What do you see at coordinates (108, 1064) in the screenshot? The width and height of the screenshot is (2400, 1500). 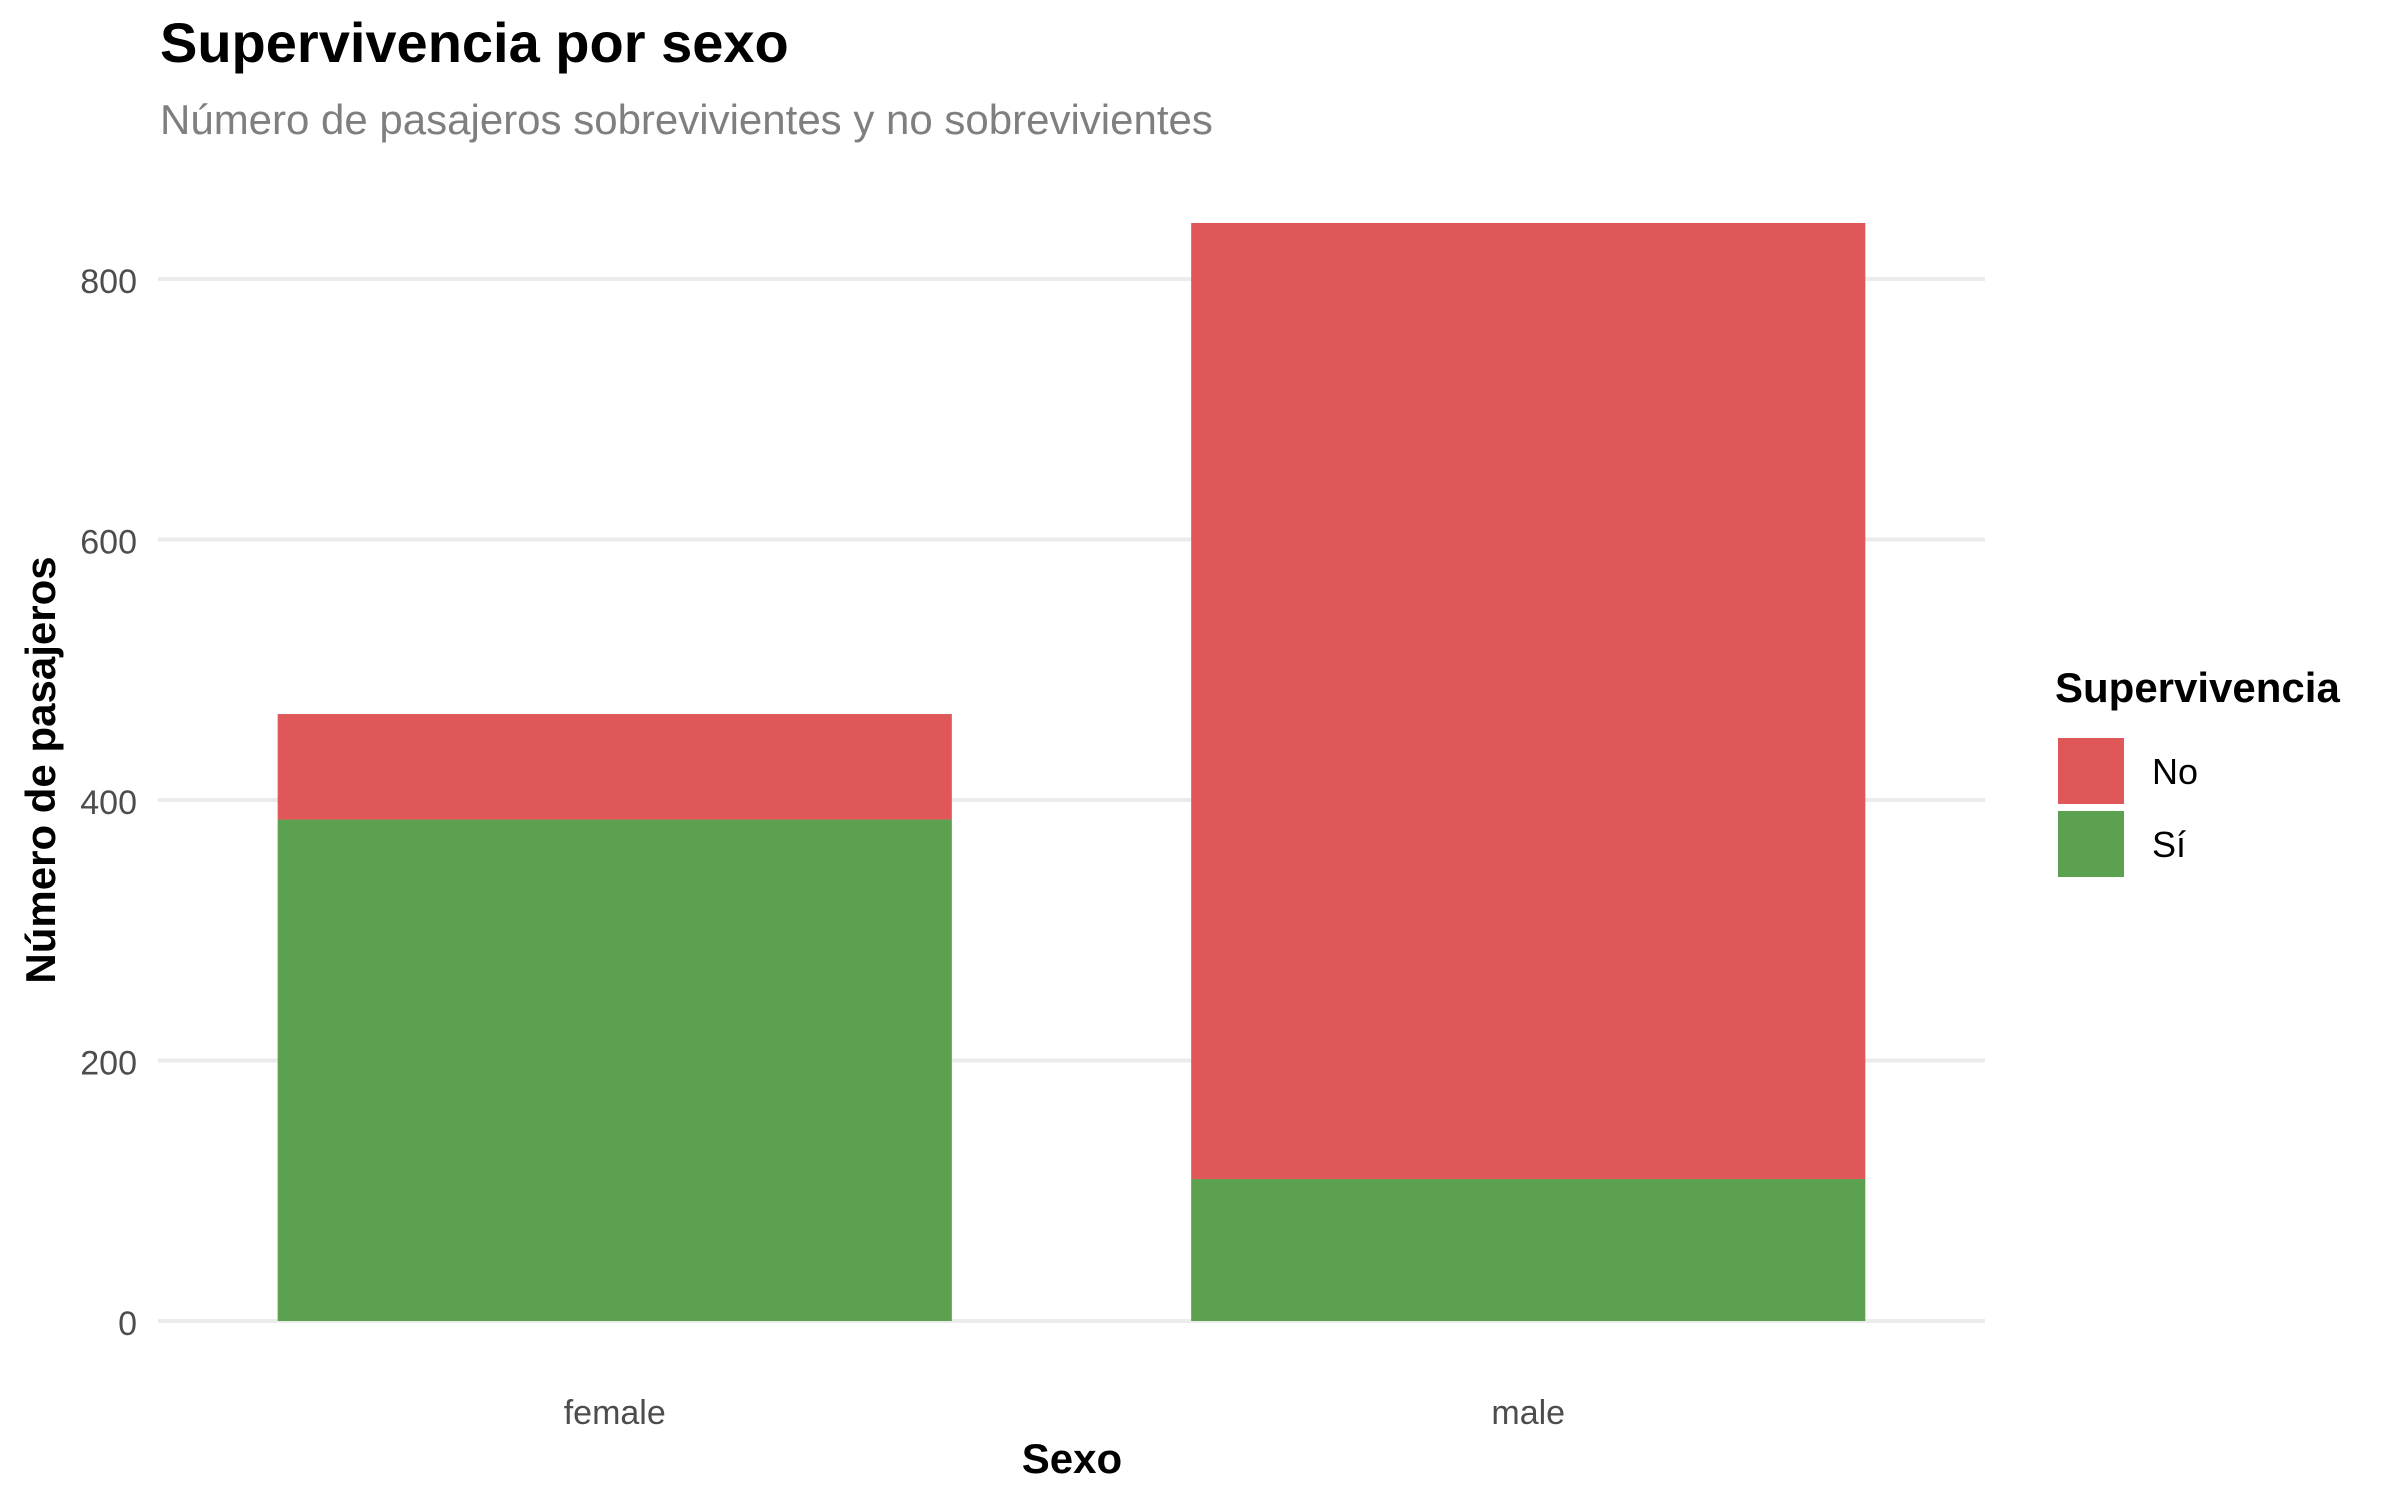 I see `y-tick-label: 200` at bounding box center [108, 1064].